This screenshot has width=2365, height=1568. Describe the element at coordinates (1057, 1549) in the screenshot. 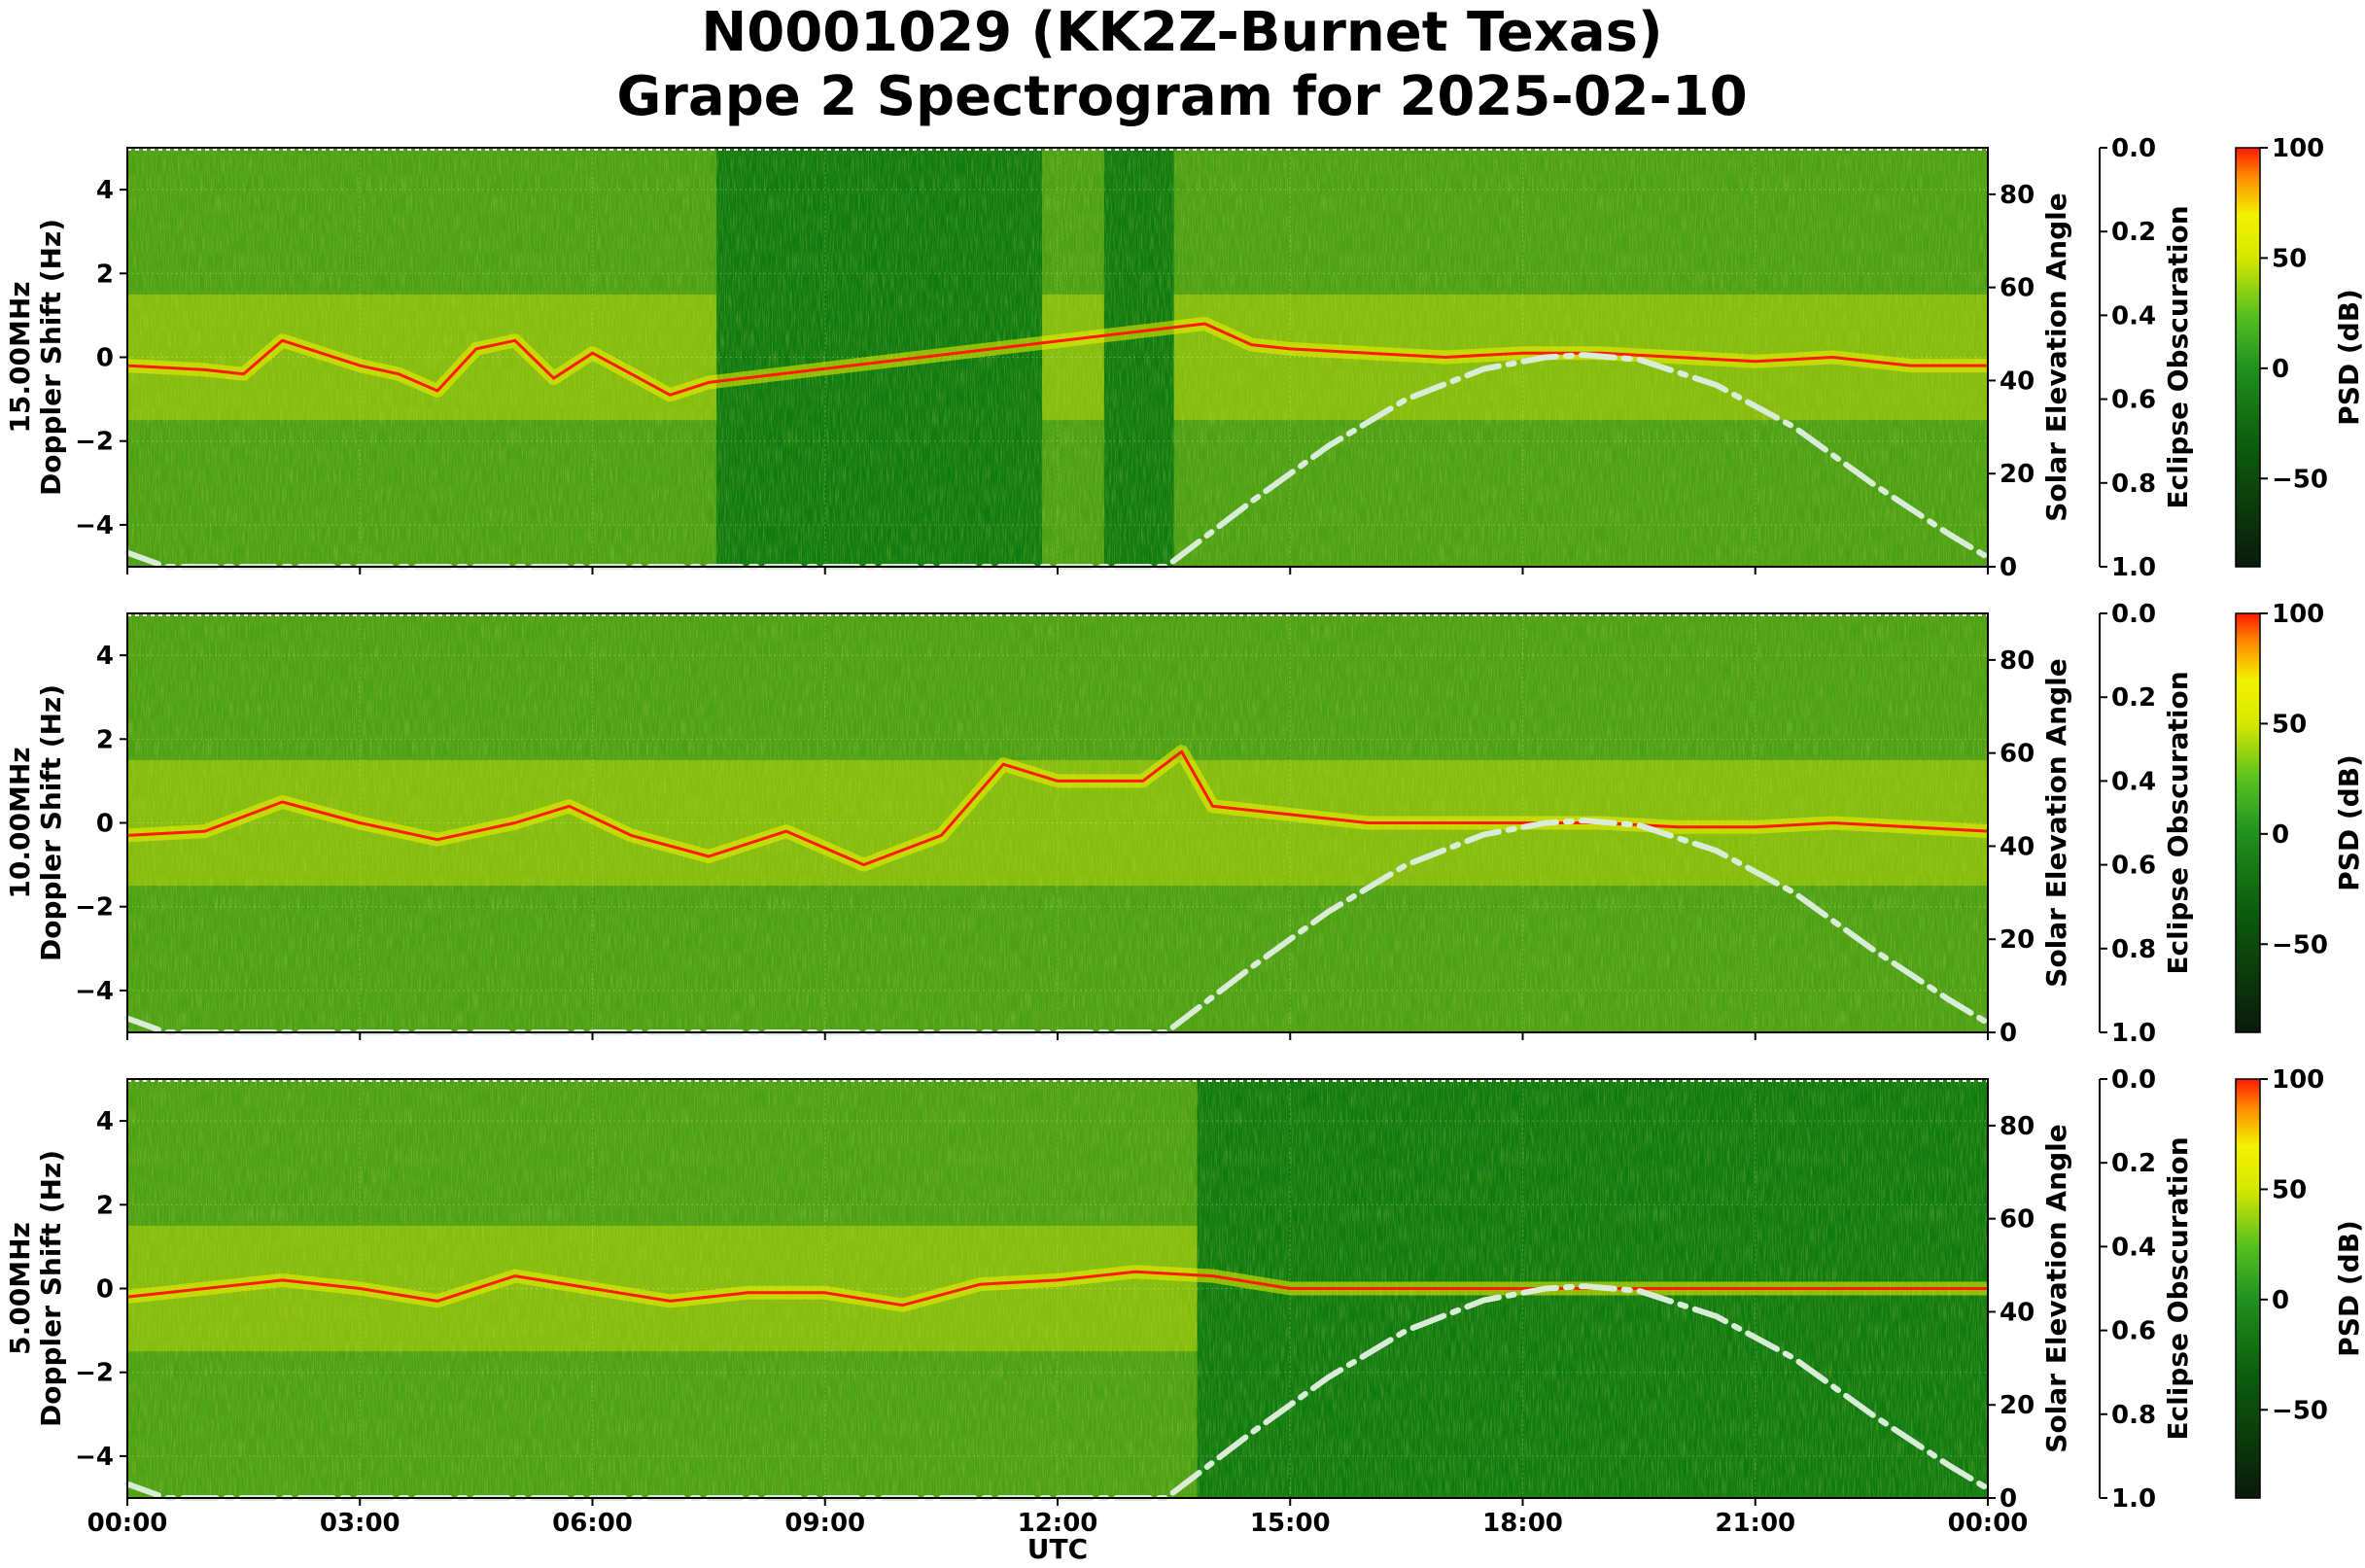

I see `x-axis-label: UTC` at that location.